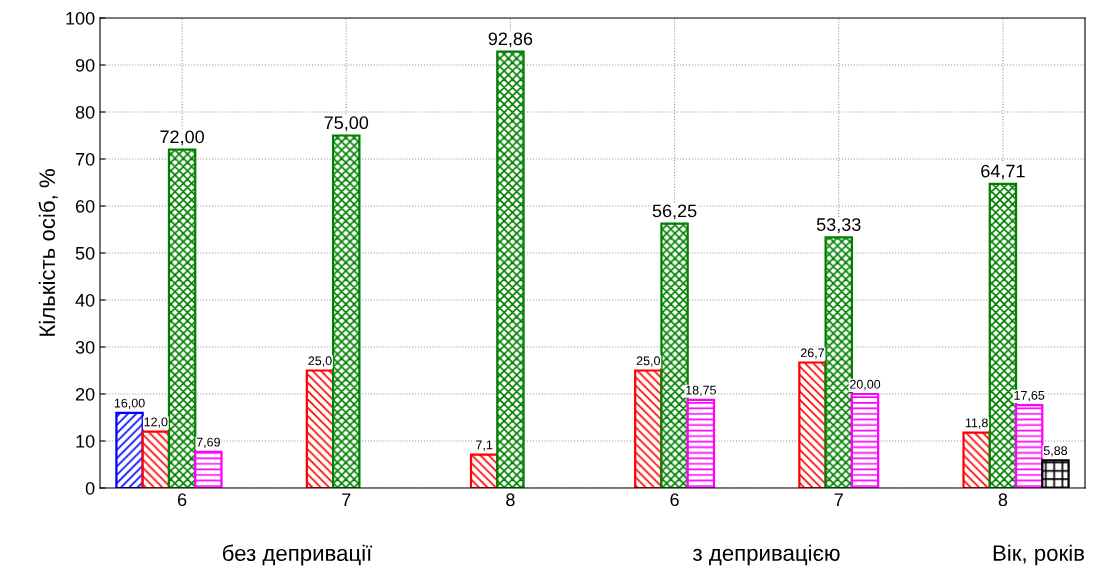 Image resolution: width=1094 pixels, height=572 pixels. What do you see at coordinates (85, 65) in the screenshot?
I see `y-tick-label: 90` at bounding box center [85, 65].